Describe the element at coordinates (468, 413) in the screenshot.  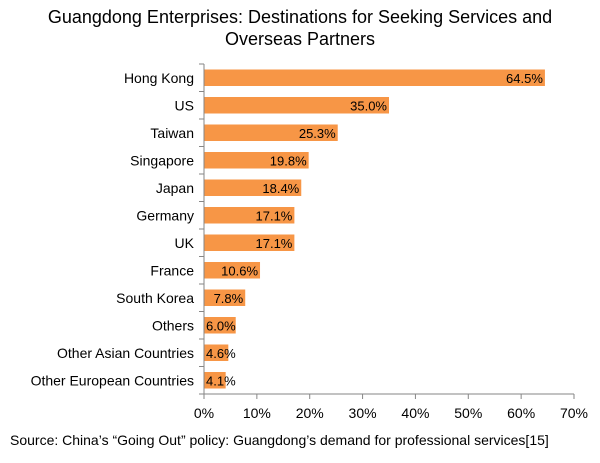
I see `x-tick-label-5: 50%` at that location.